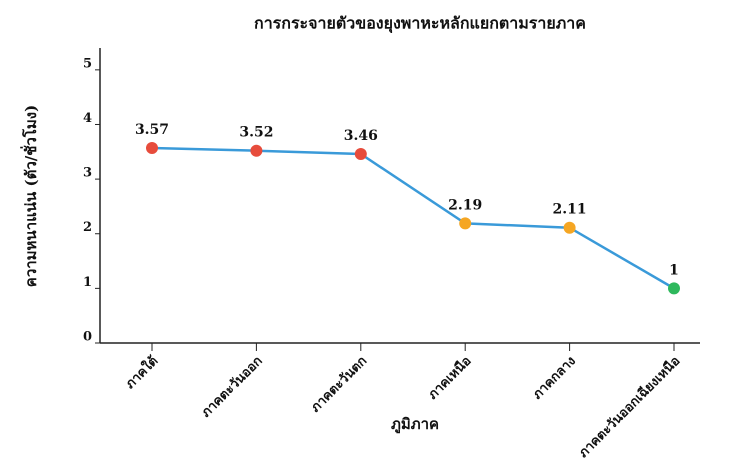 This screenshot has height=472, width=737. Describe the element at coordinates (141, 372) in the screenshot. I see `x-tick-label: ภาคใต้` at that location.